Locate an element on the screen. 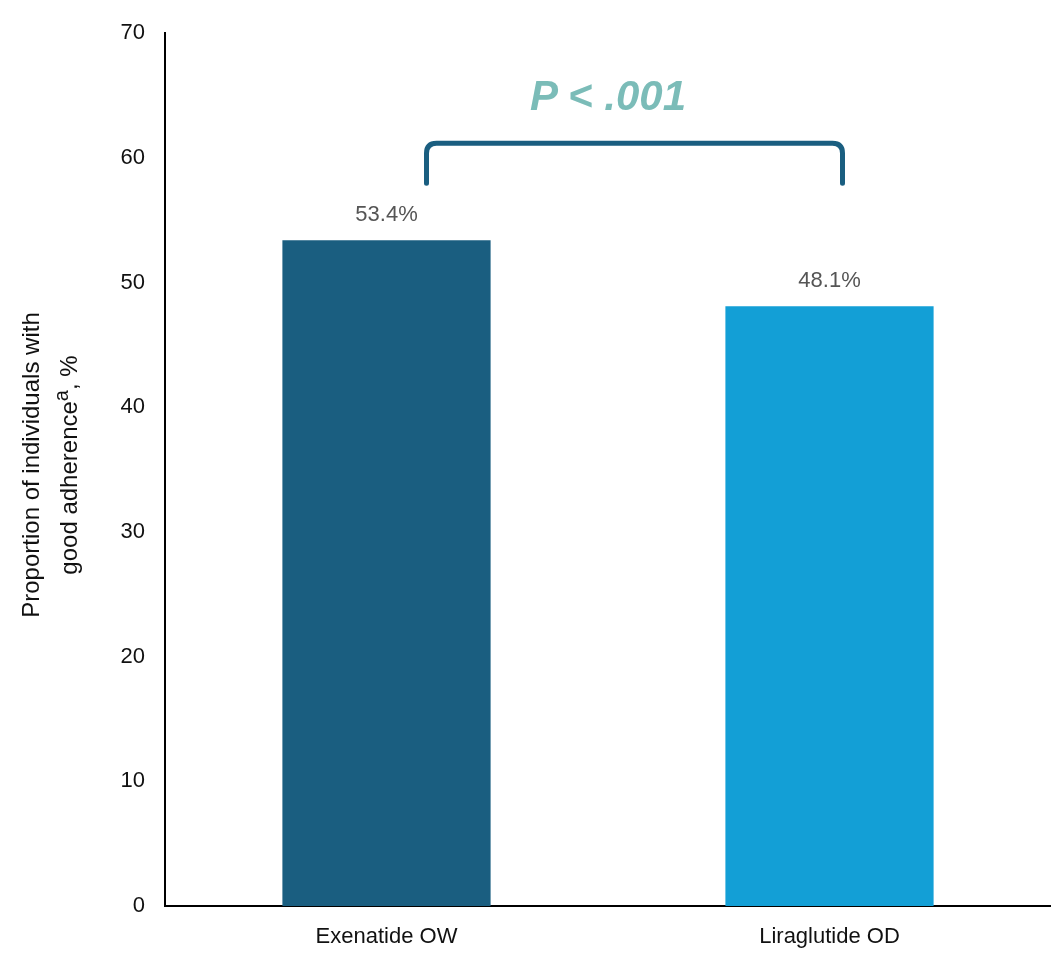 This screenshot has height=966, width=1051. data-label: 53.4% is located at coordinates (386, 214).